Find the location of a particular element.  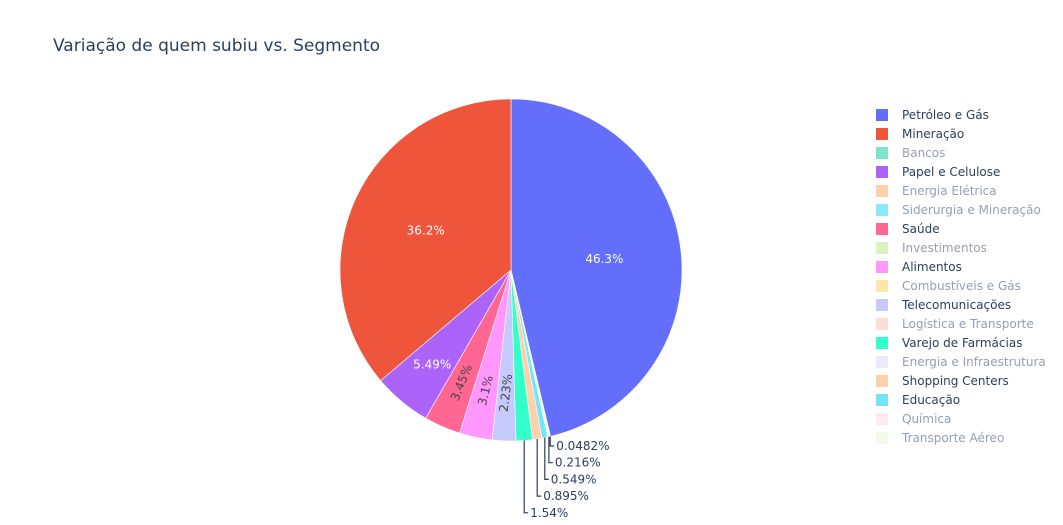

chart-title: Variação de quem subiu vs. Segmento is located at coordinates (216, 46).